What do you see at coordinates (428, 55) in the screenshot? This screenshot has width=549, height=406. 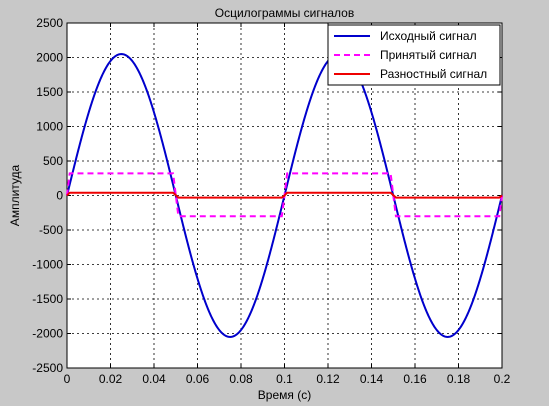 I see `legend-entry-2: Принятый сигнал` at bounding box center [428, 55].